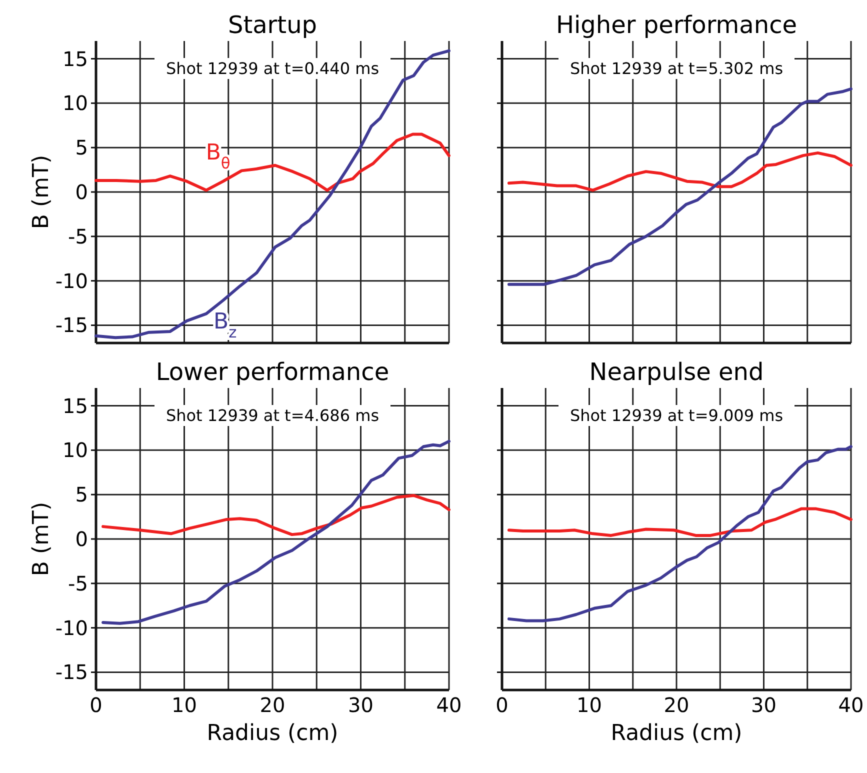 The height and width of the screenshot is (773, 867). I want to click on annotation: Shot 12939 at t=5.302 ms, so click(677, 68).